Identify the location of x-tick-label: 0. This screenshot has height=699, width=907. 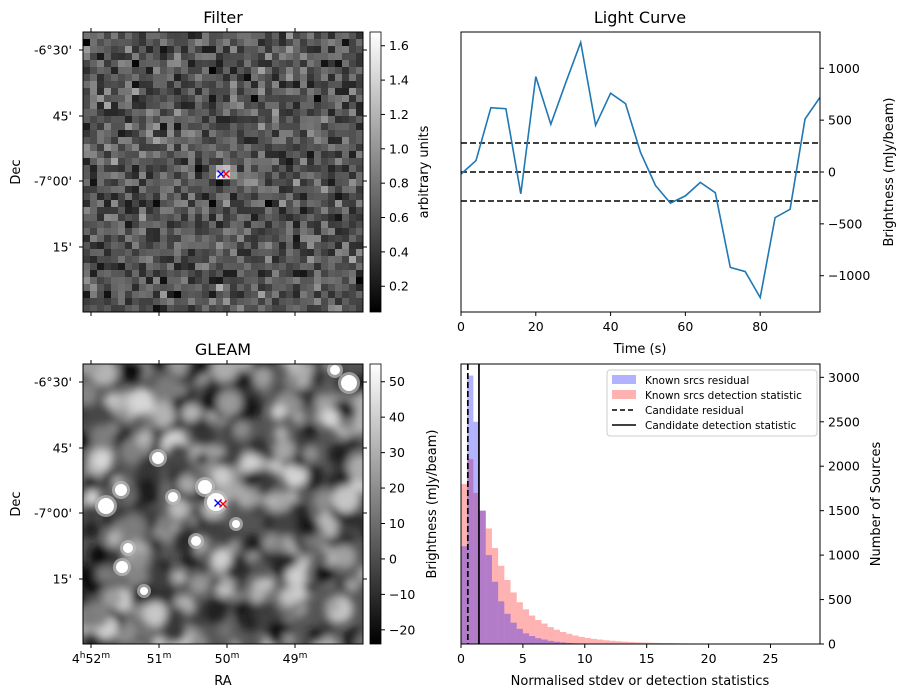
(461, 658).